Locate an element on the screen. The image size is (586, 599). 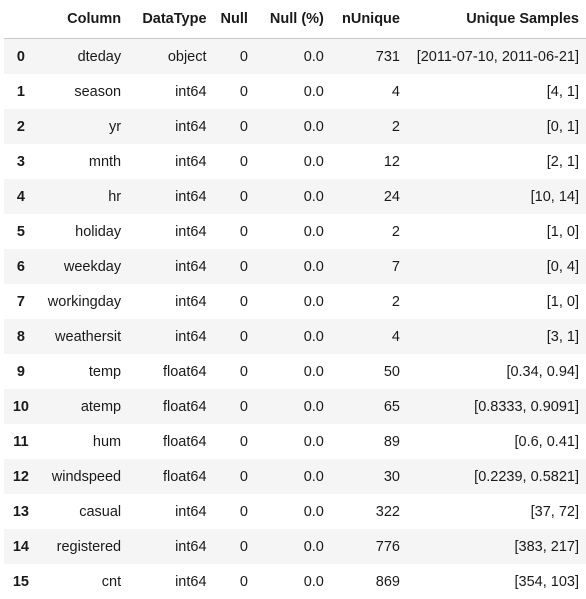
header-column: Column is located at coordinates (83, 19).